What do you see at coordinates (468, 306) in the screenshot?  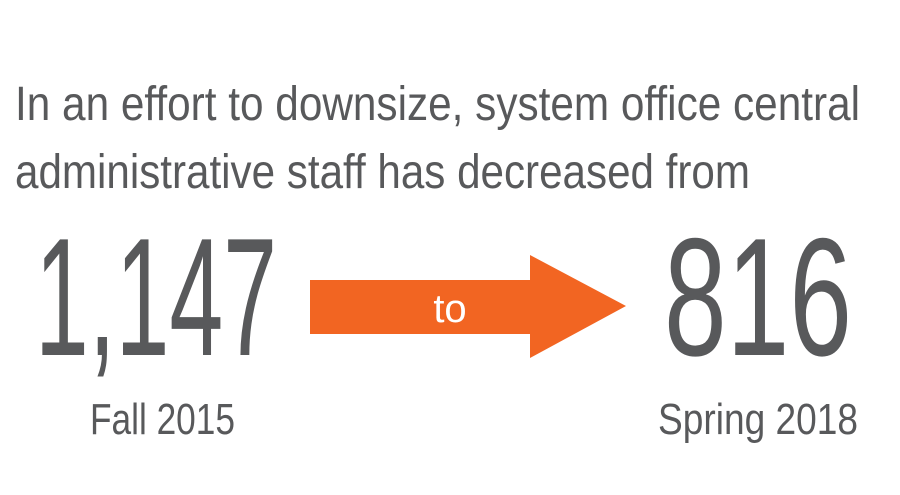 I see `arrow` at bounding box center [468, 306].